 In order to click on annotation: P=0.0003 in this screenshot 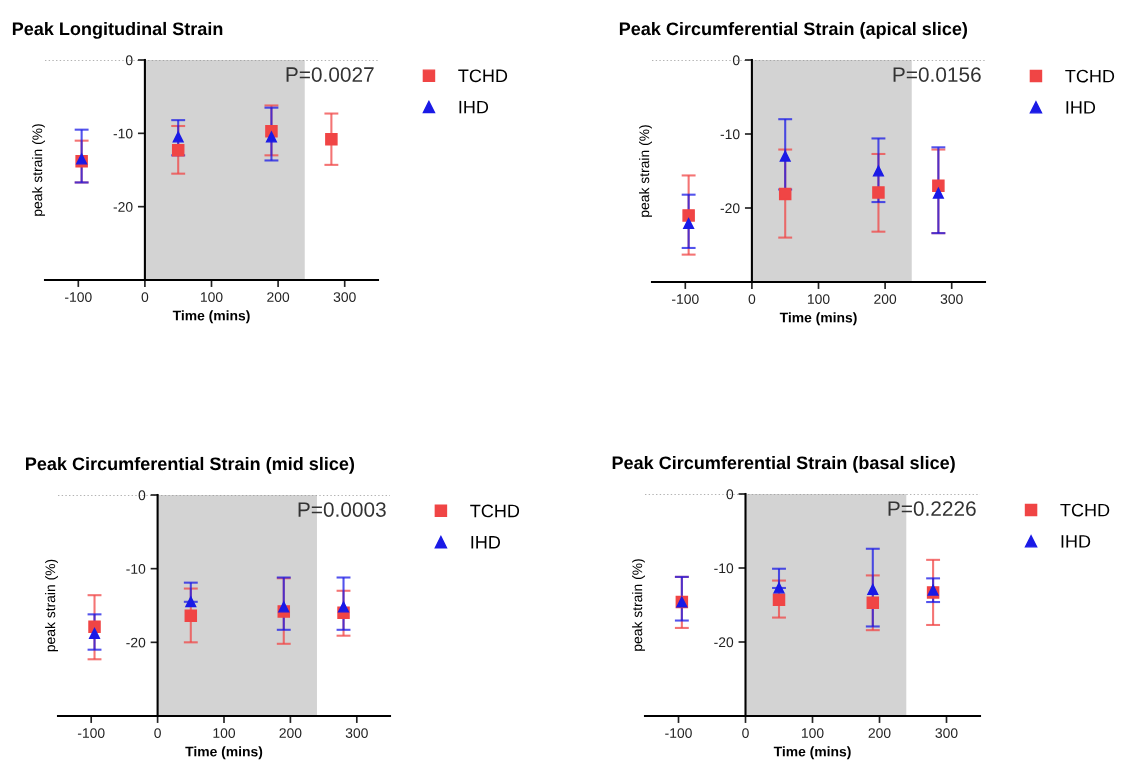, I will do `click(342, 509)`.